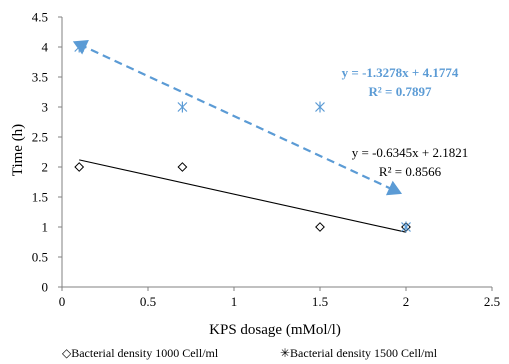  I want to click on y-tick-label: 4.5, so click(40, 17).